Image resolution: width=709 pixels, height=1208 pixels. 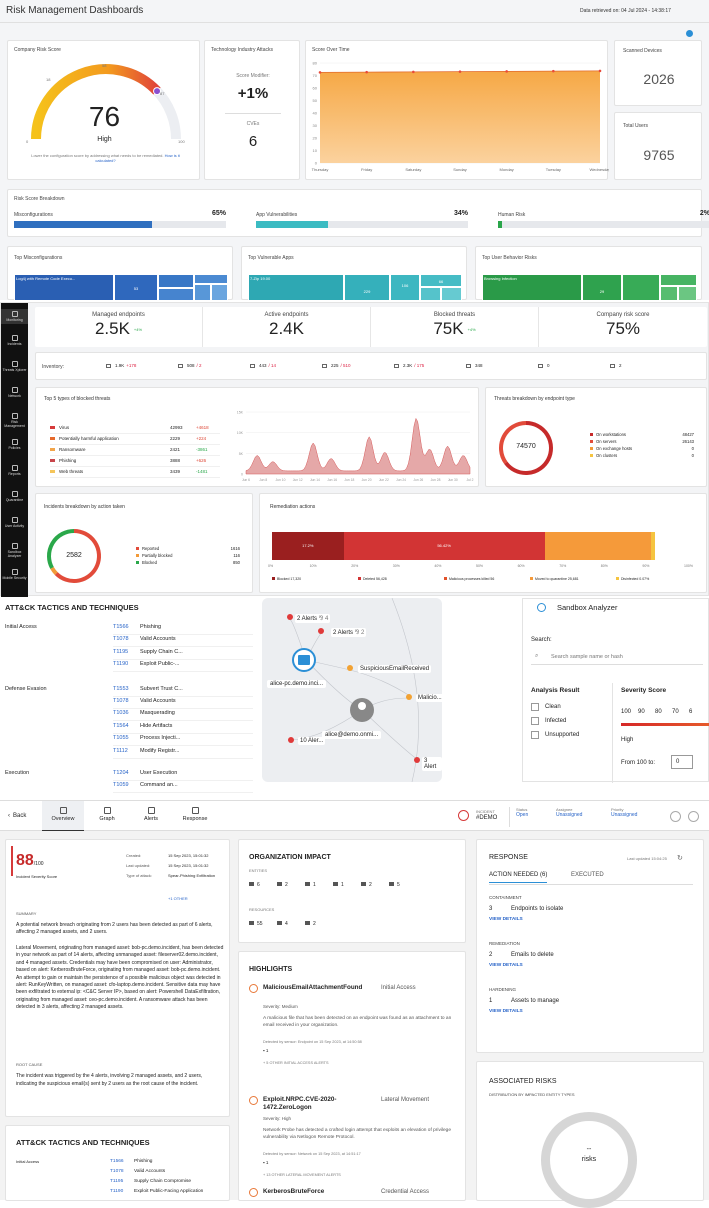 I want to click on technique-id: T1566, so click(x=121, y=627).